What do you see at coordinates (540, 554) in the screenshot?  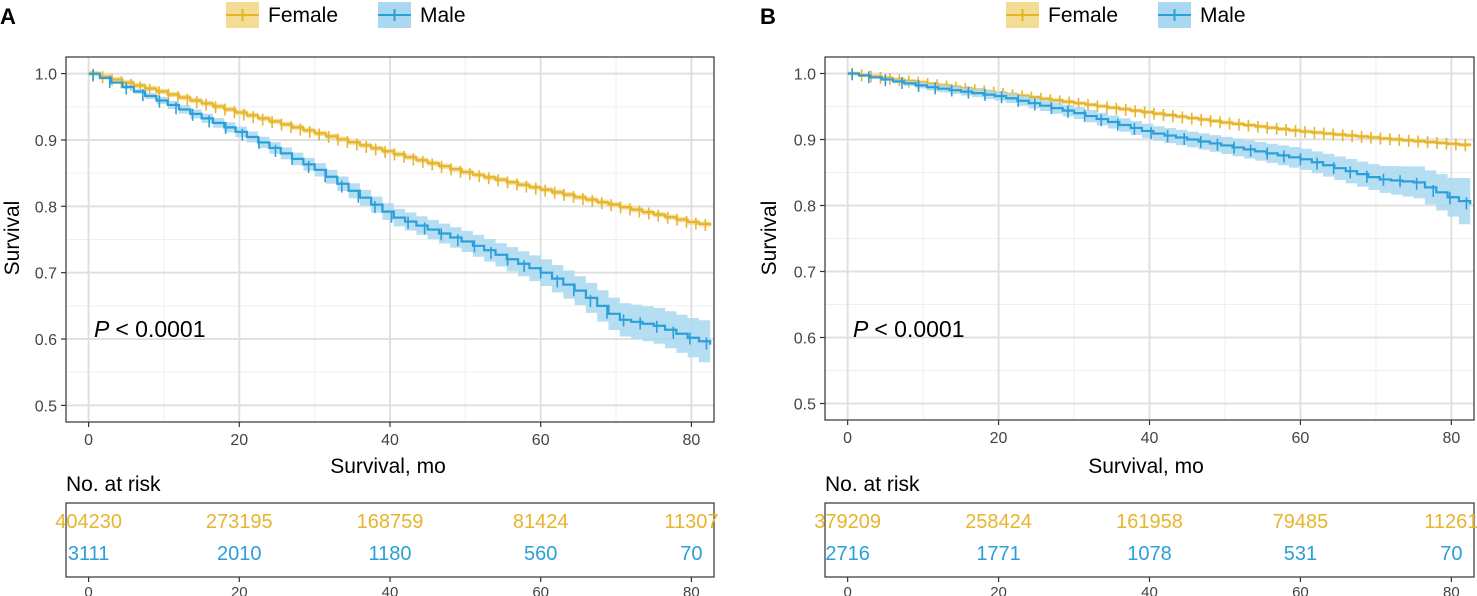 I see `risk-count-male: 560` at bounding box center [540, 554].